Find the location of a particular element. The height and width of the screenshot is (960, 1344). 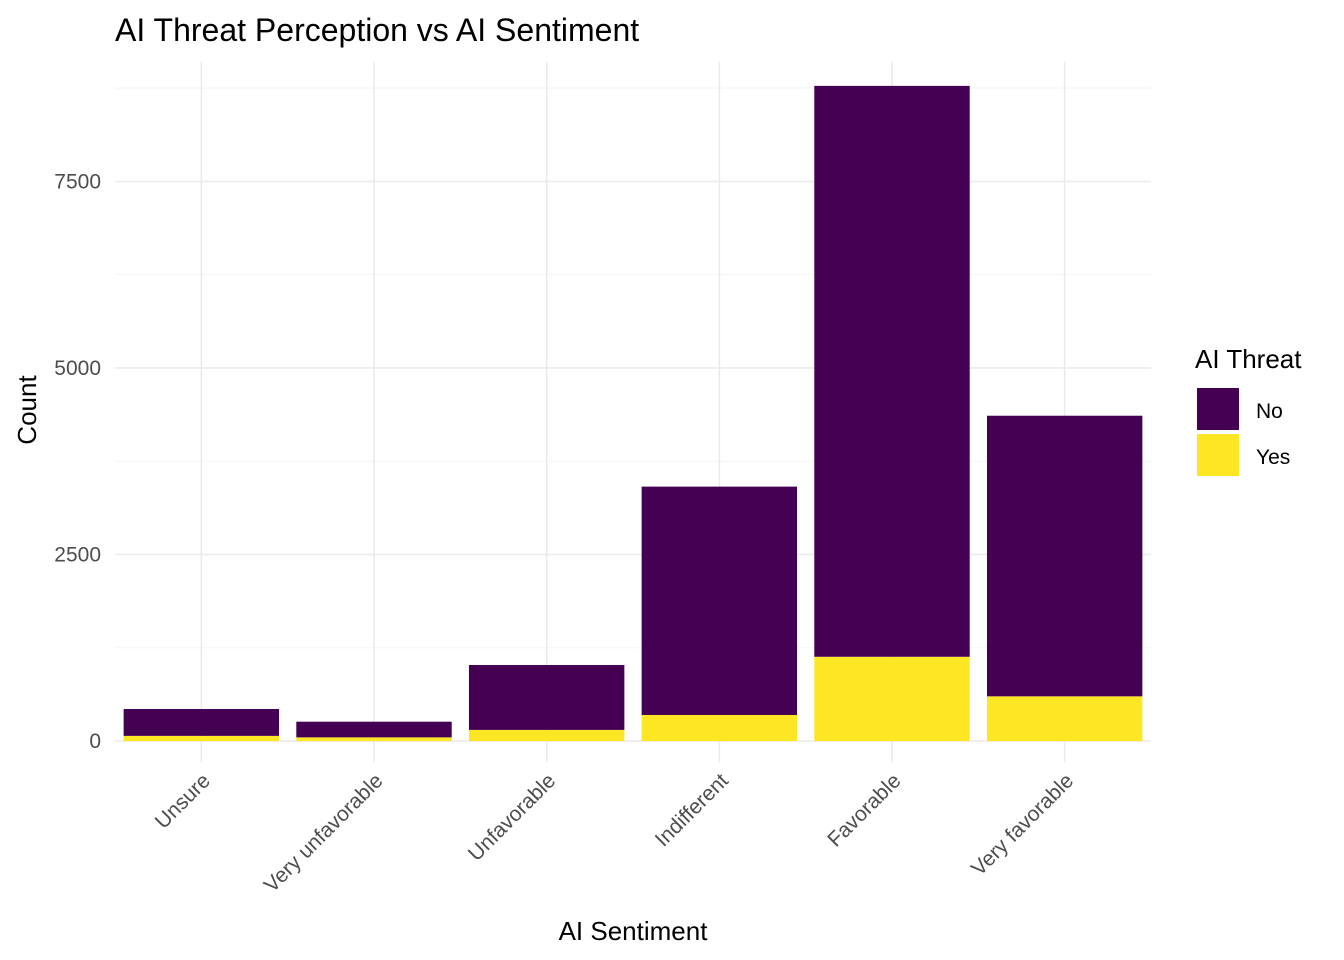

legend-label-no: No is located at coordinates (1269, 411).